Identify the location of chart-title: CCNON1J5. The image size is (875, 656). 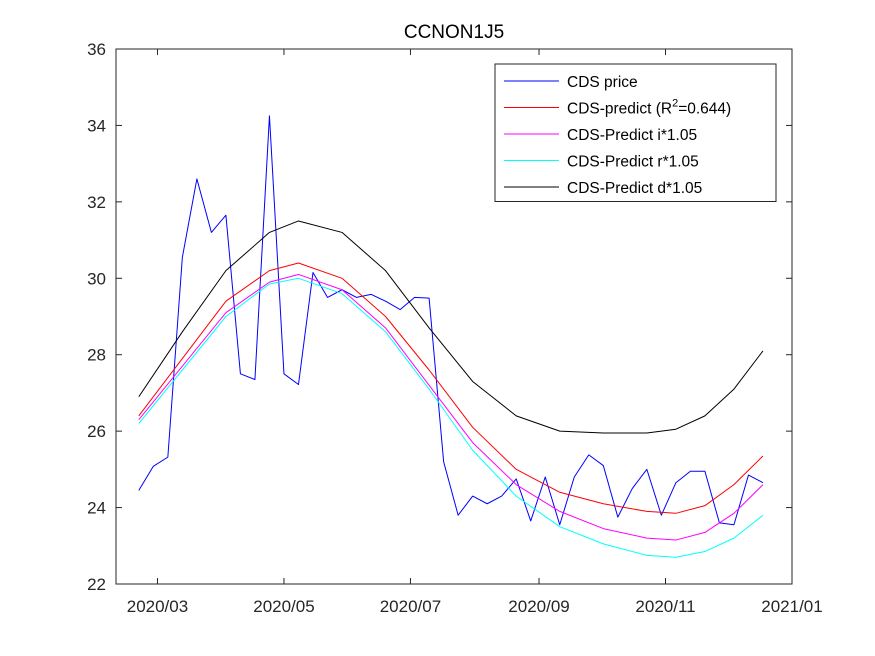
(454, 32).